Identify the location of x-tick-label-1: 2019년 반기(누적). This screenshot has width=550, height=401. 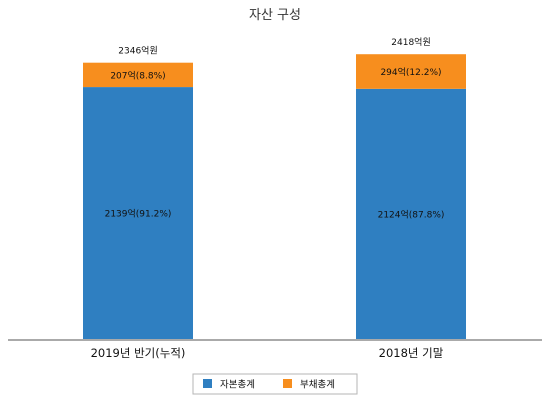
(138, 353).